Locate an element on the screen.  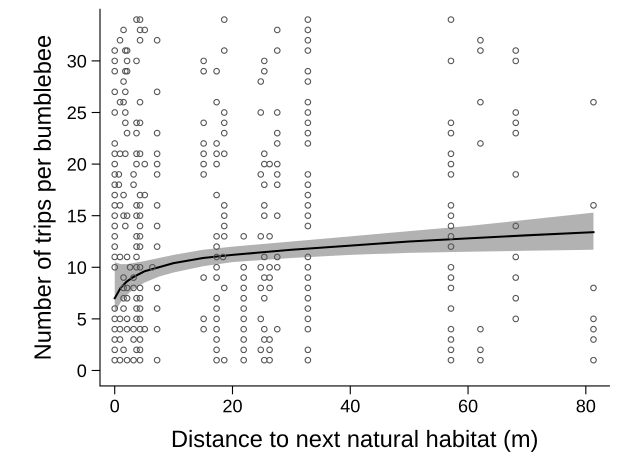
x-tick-label: 80 is located at coordinates (586, 406).